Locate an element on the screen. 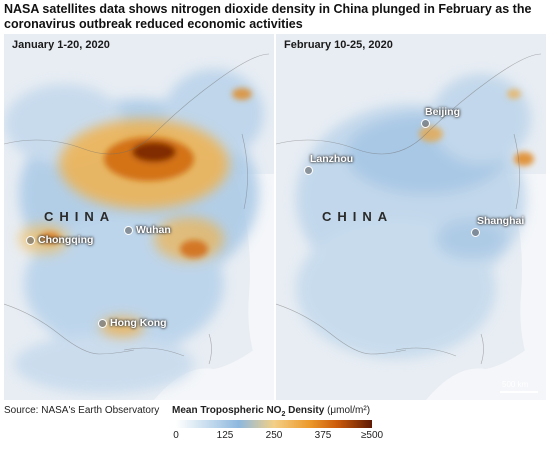 The width and height of the screenshot is (550, 459). city-label: Beijing is located at coordinates (443, 112).